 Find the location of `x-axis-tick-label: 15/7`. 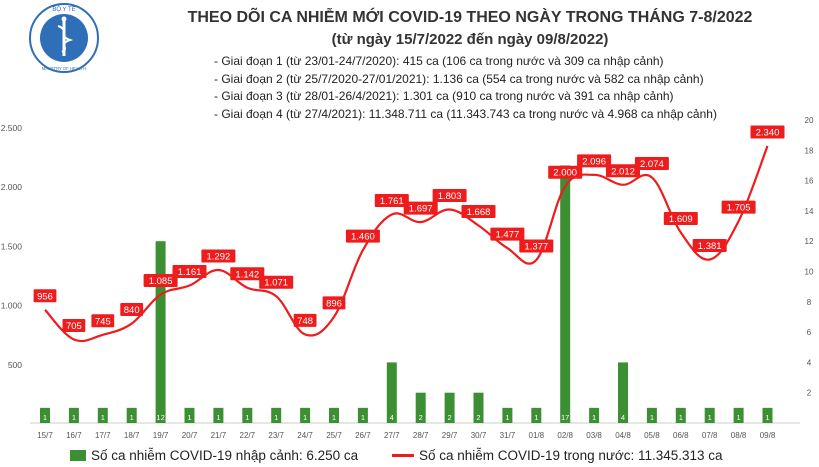

x-axis-tick-label: 15/7 is located at coordinates (45, 435).